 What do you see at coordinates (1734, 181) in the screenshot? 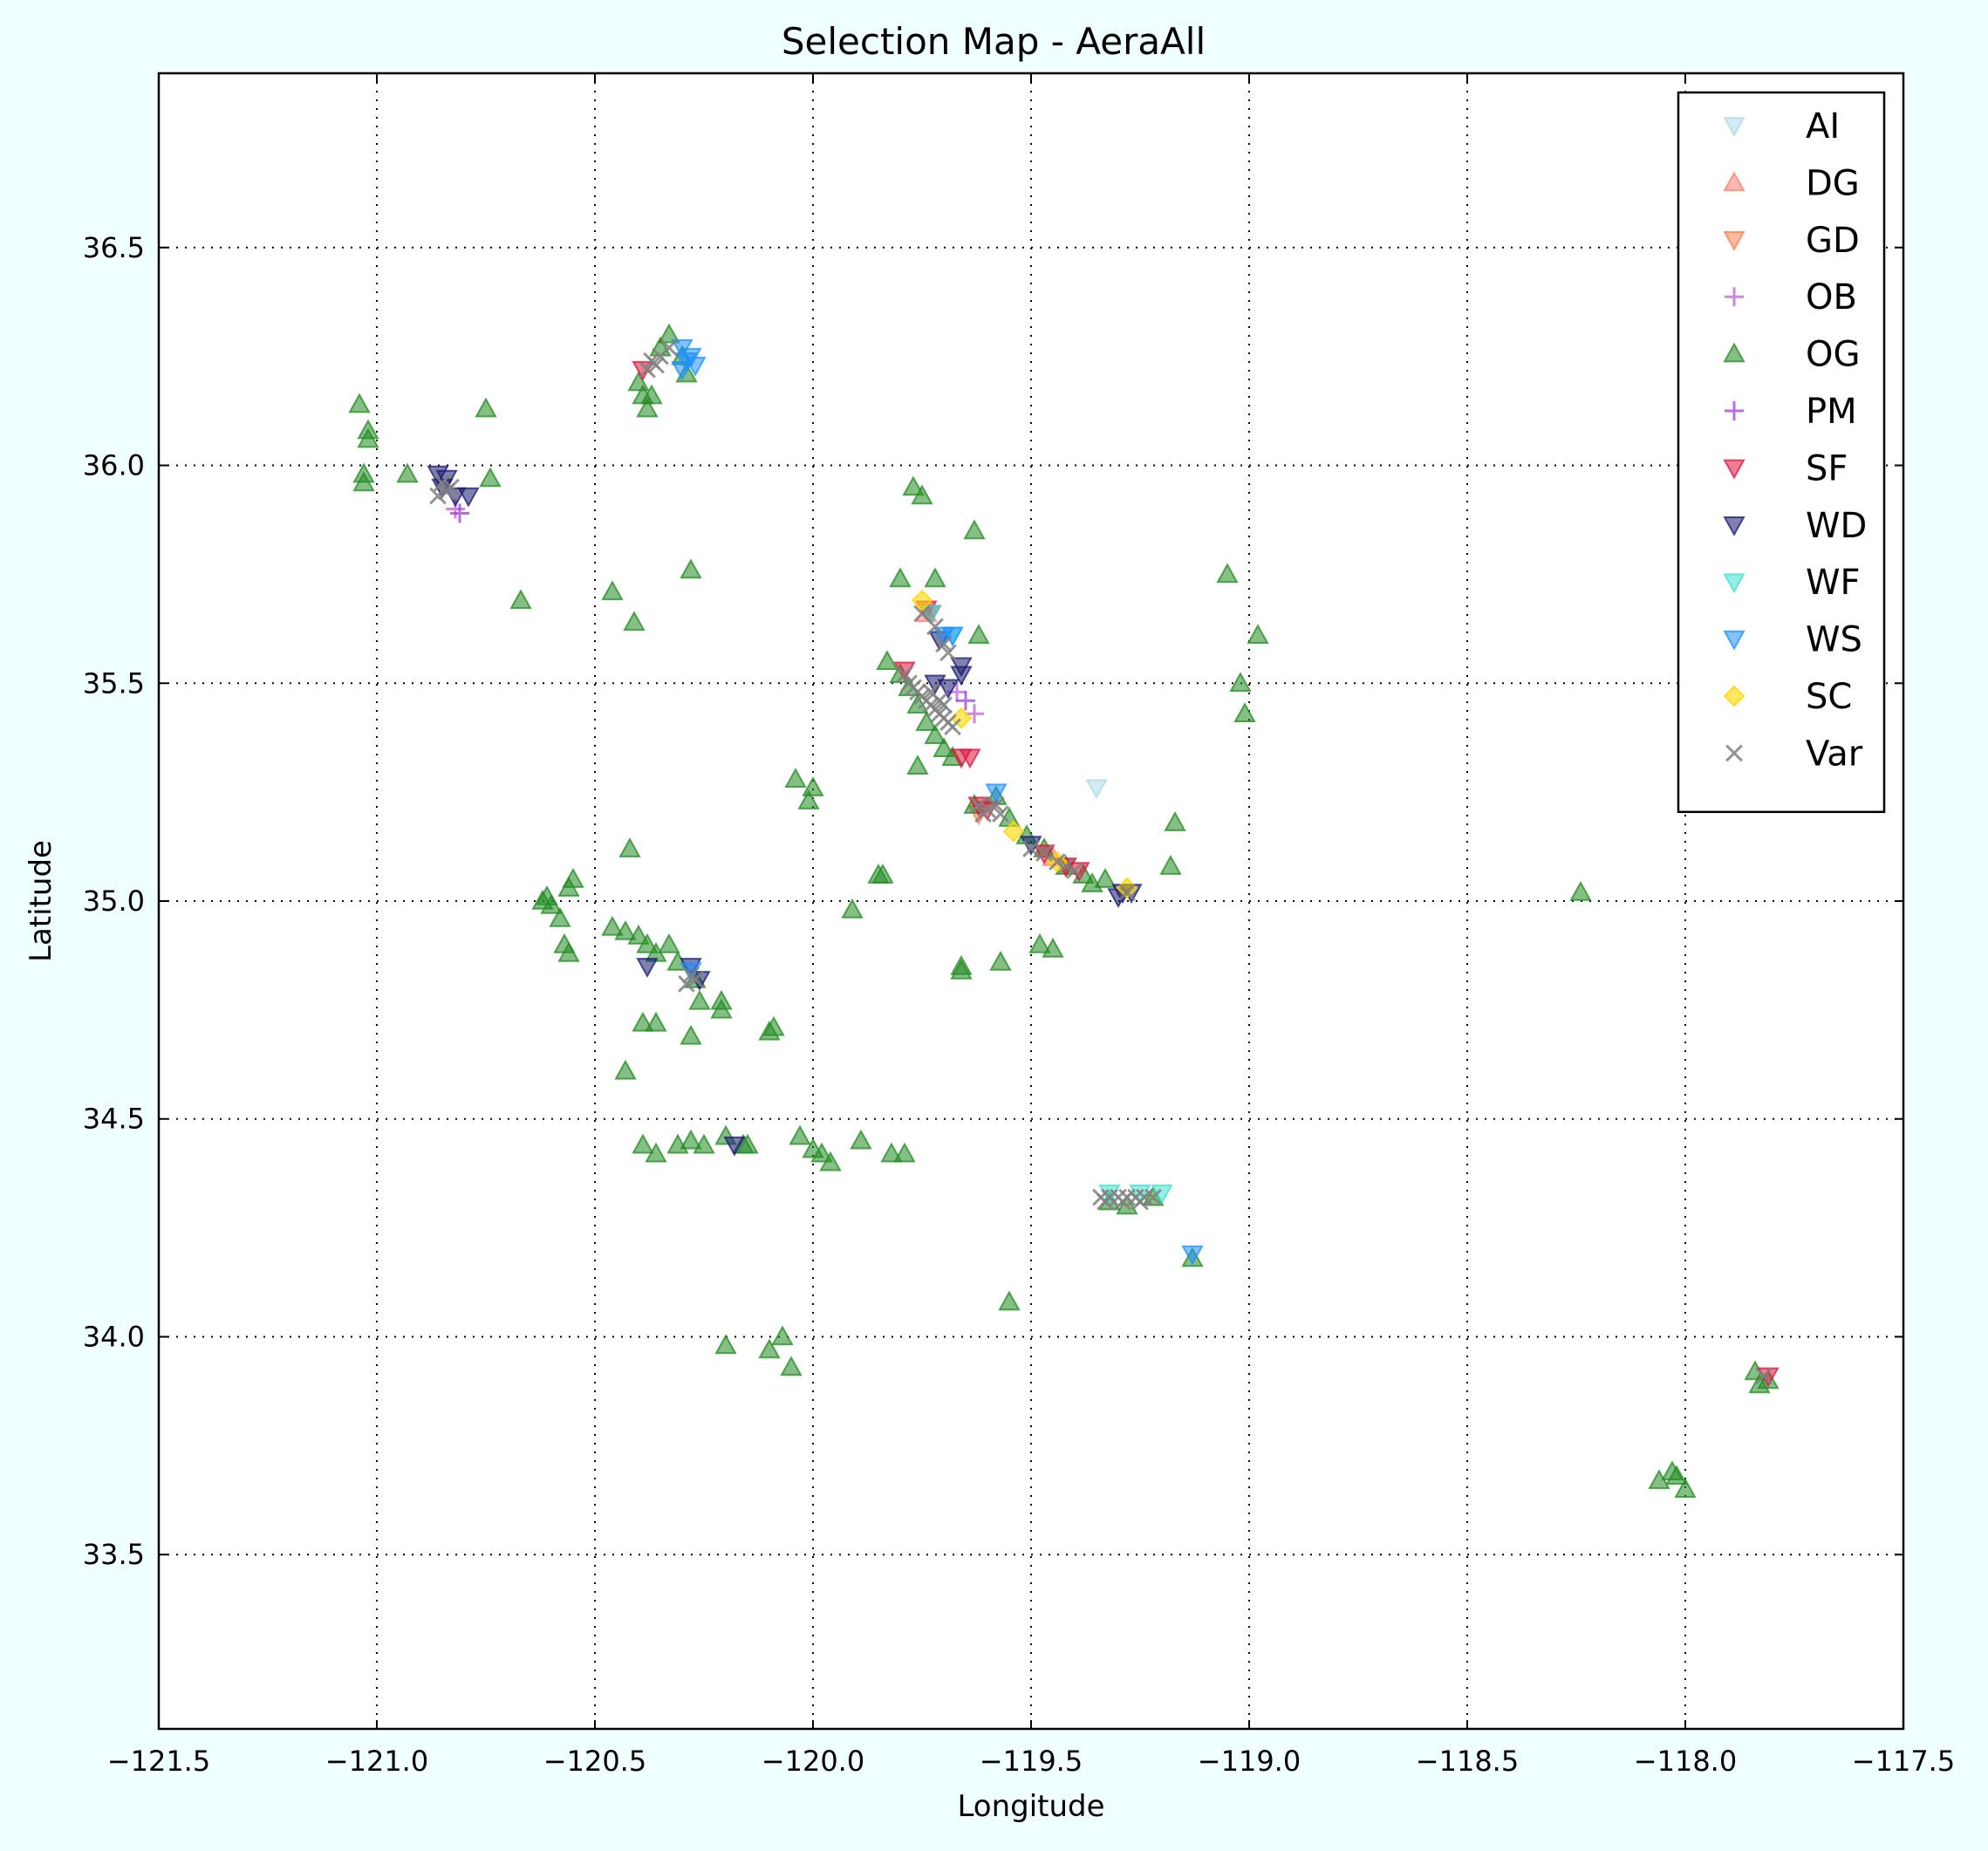
I see `legend-marker-dg` at bounding box center [1734, 181].